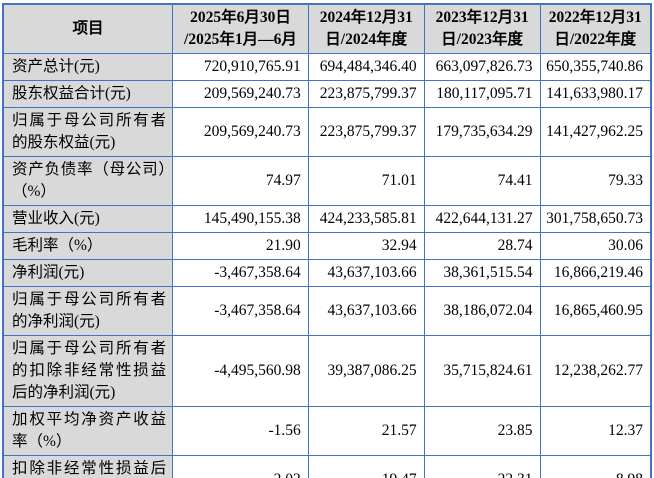  I want to click on row-label: 毛利率（%）, so click(88, 246).